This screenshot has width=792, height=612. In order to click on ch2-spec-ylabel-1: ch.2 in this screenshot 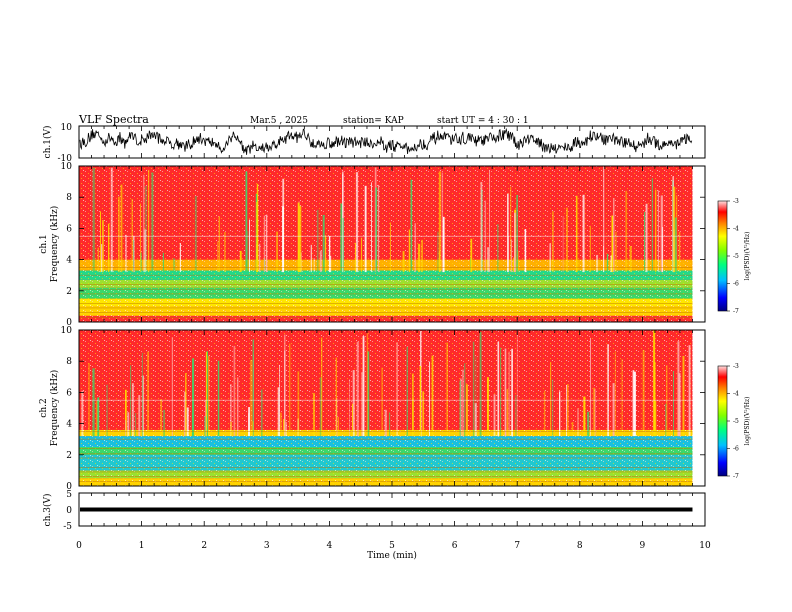, I will do `click(44, 407)`.